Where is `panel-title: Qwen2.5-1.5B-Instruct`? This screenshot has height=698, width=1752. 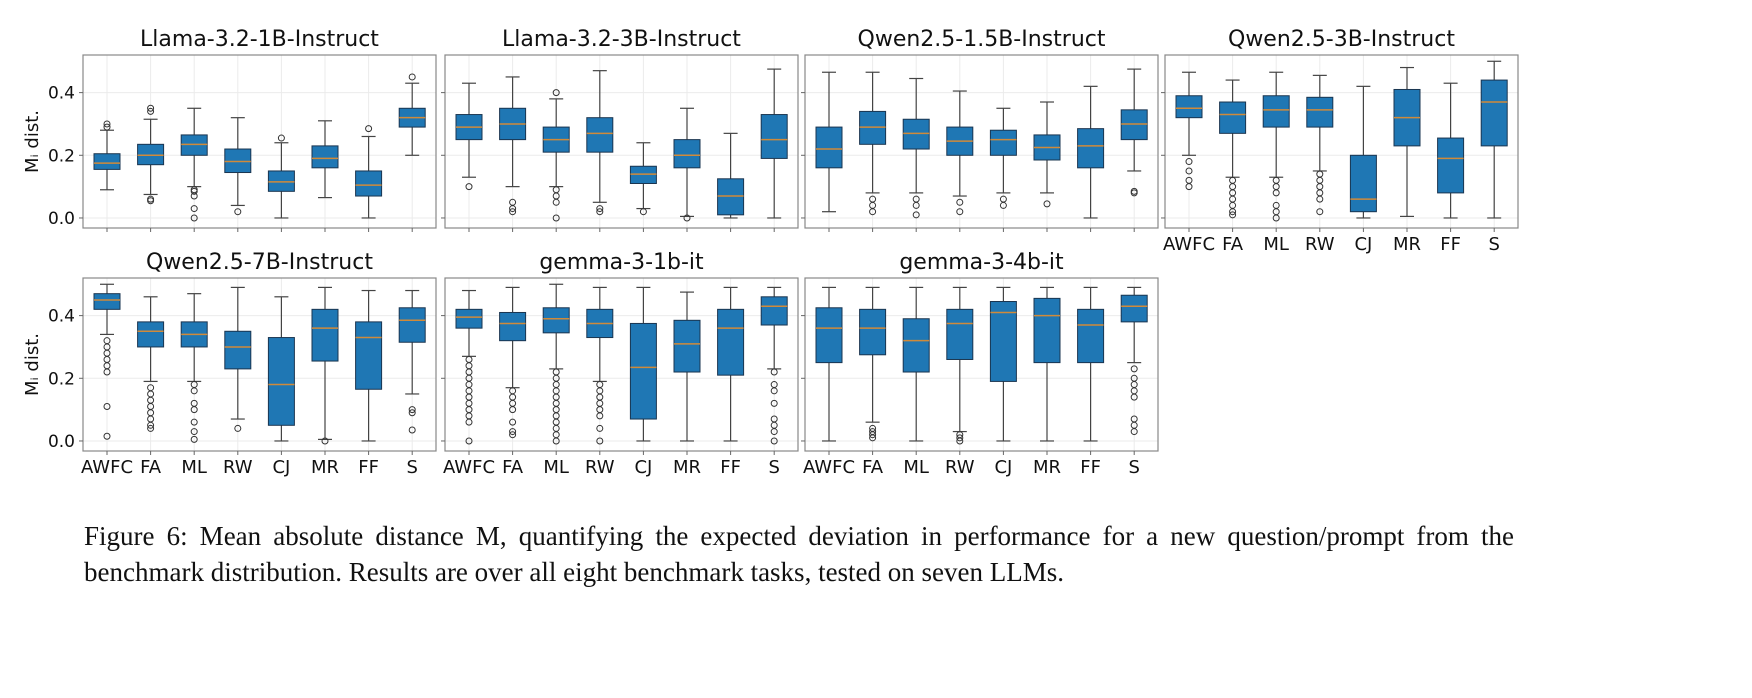
panel-title: Qwen2.5-1.5B-Instruct is located at coordinates (982, 39).